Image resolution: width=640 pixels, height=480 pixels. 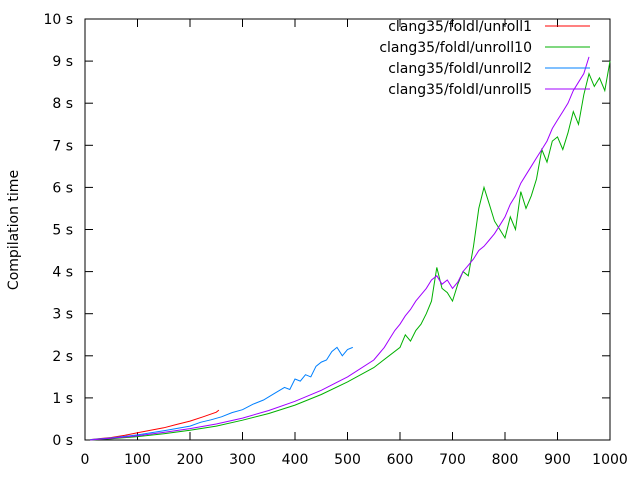 I want to click on series-line-clang35-foldl-unroll2, so click(x=221, y=393).